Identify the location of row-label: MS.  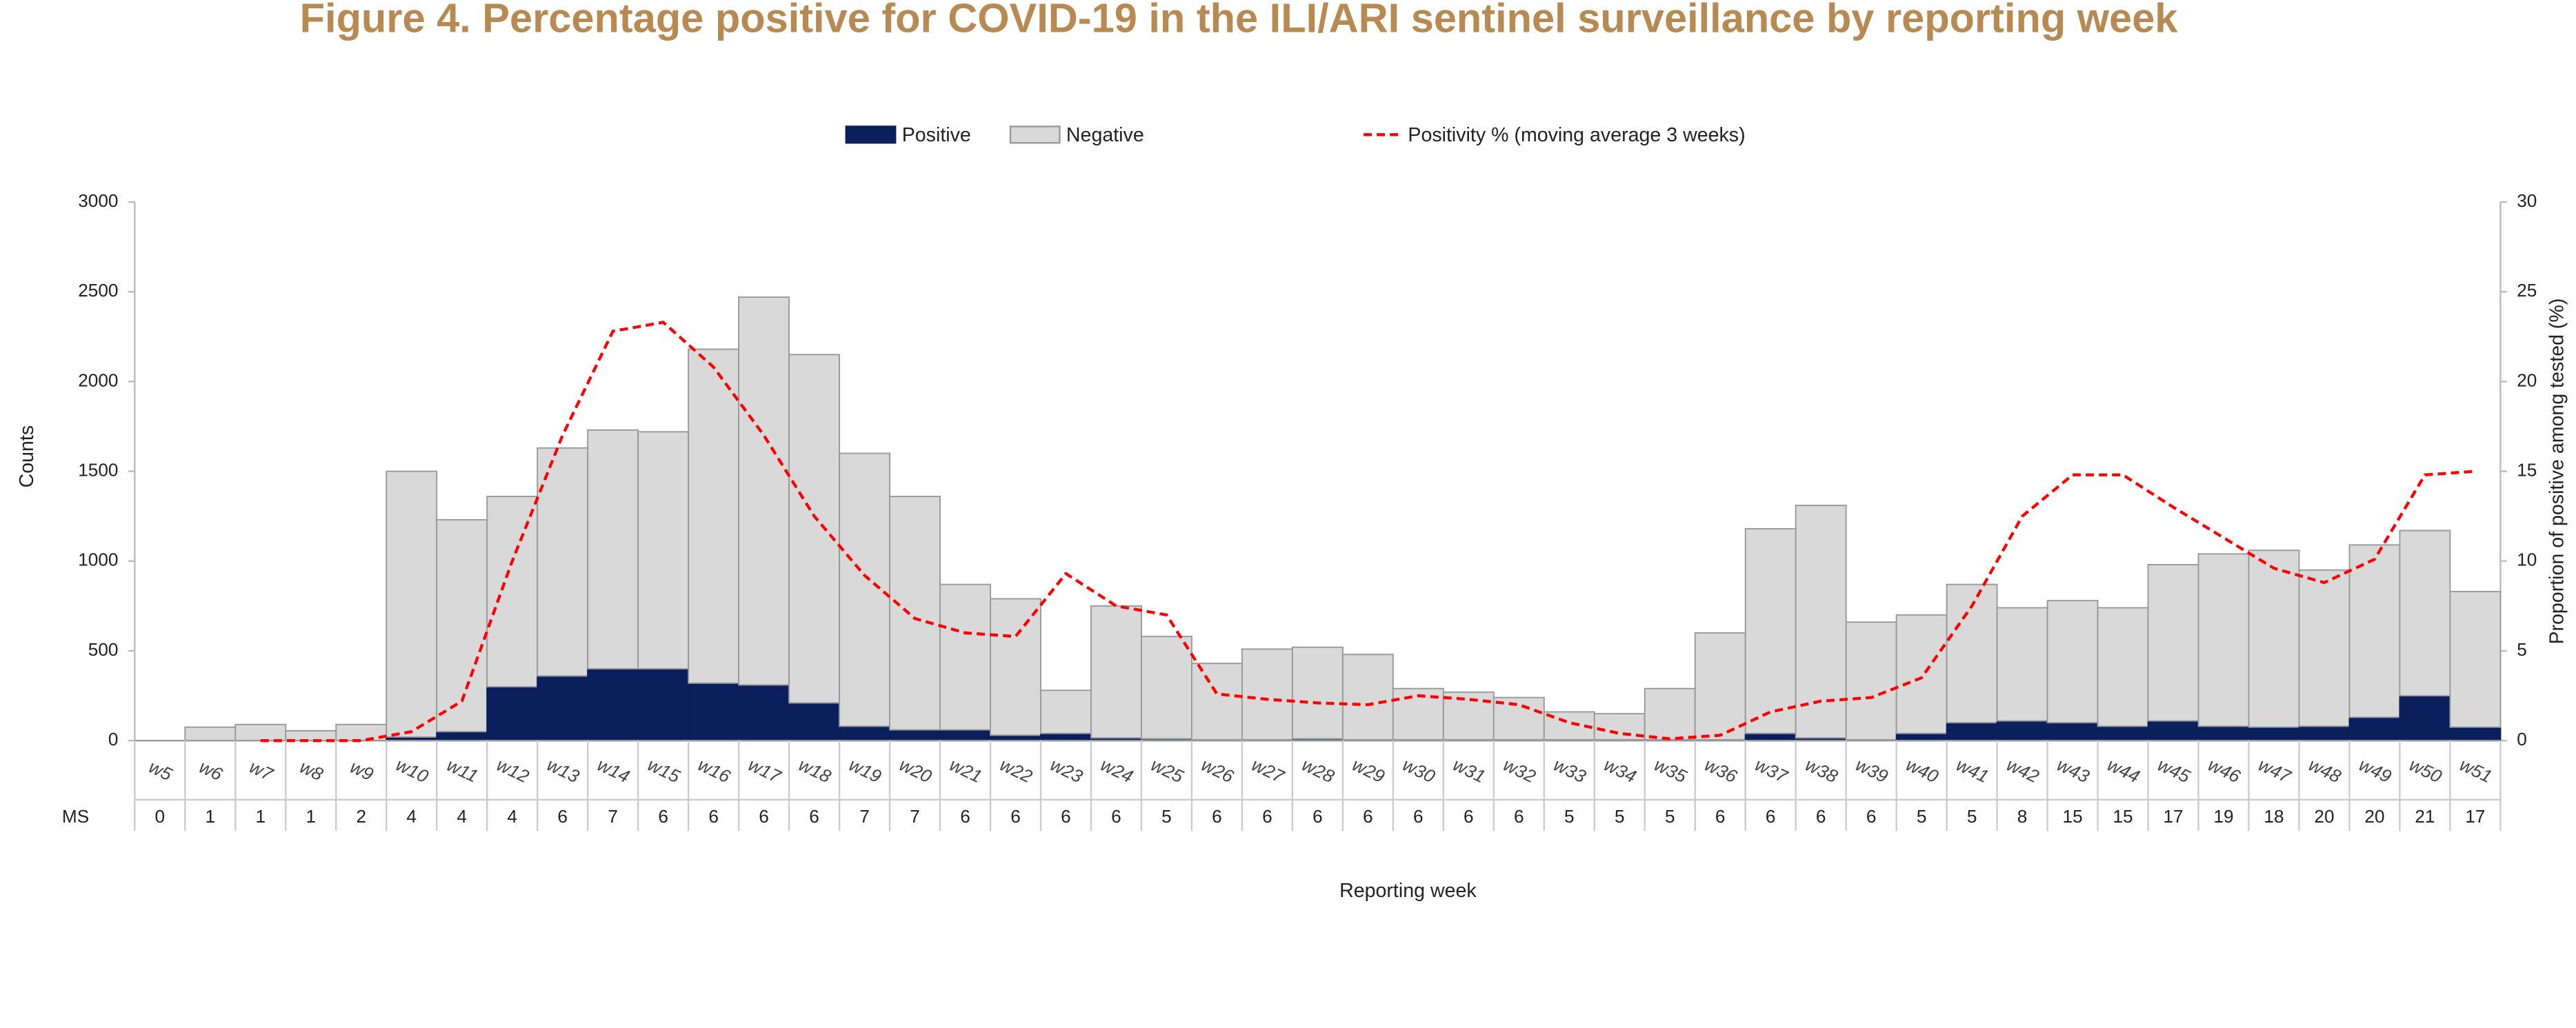
(75, 816).